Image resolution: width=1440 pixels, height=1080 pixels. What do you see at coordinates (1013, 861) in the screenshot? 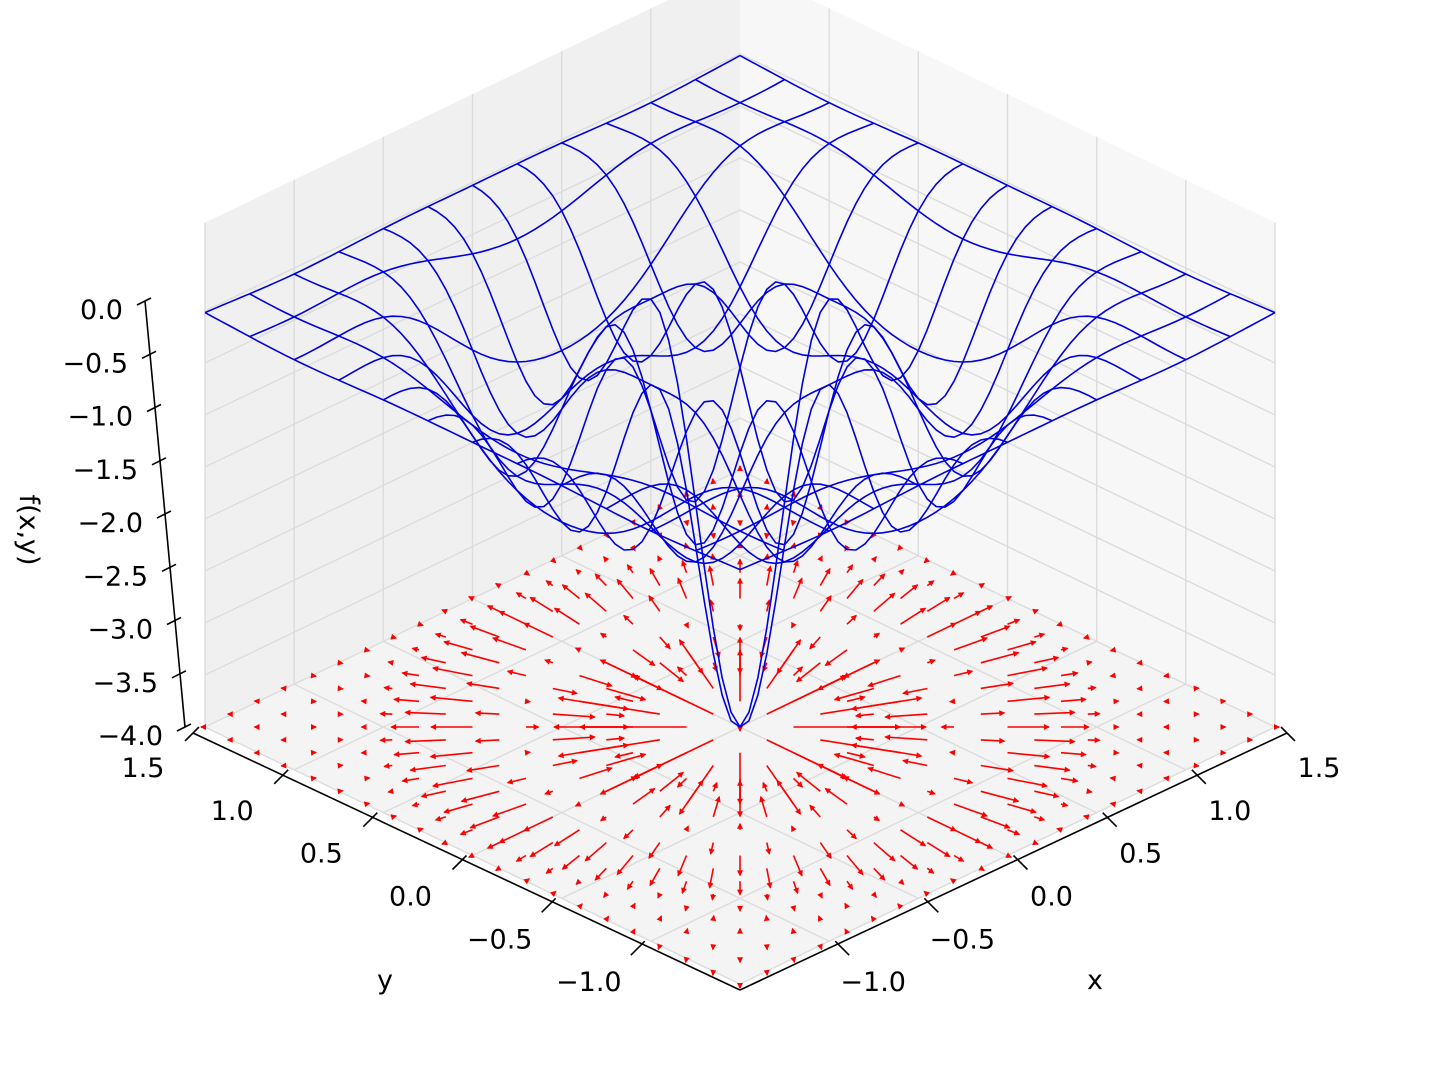
I see `x-axis-line` at bounding box center [1013, 861].